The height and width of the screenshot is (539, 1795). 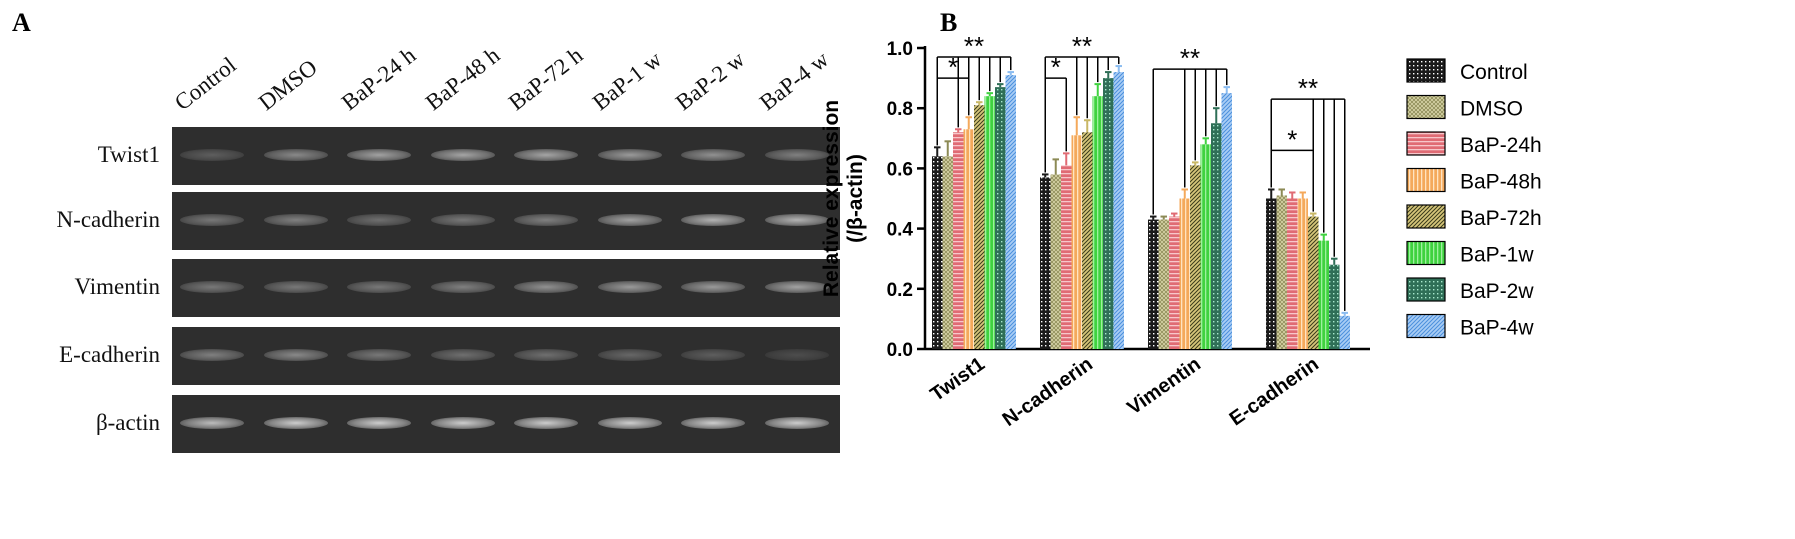 I want to click on legend-label: BaP-72h, so click(x=1501, y=218).